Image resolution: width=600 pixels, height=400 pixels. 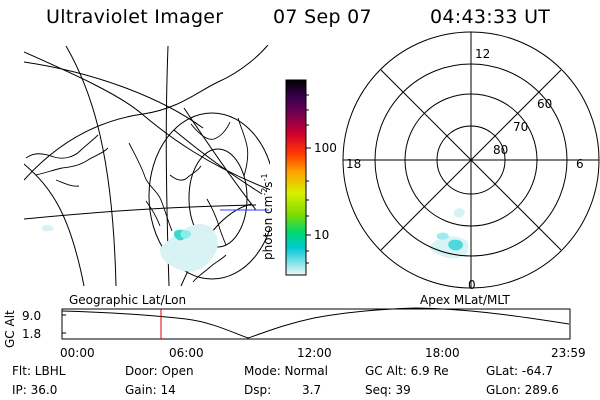 What do you see at coordinates (312, 390) in the screenshot?
I see `status-dsp-value: 3.7` at bounding box center [312, 390].